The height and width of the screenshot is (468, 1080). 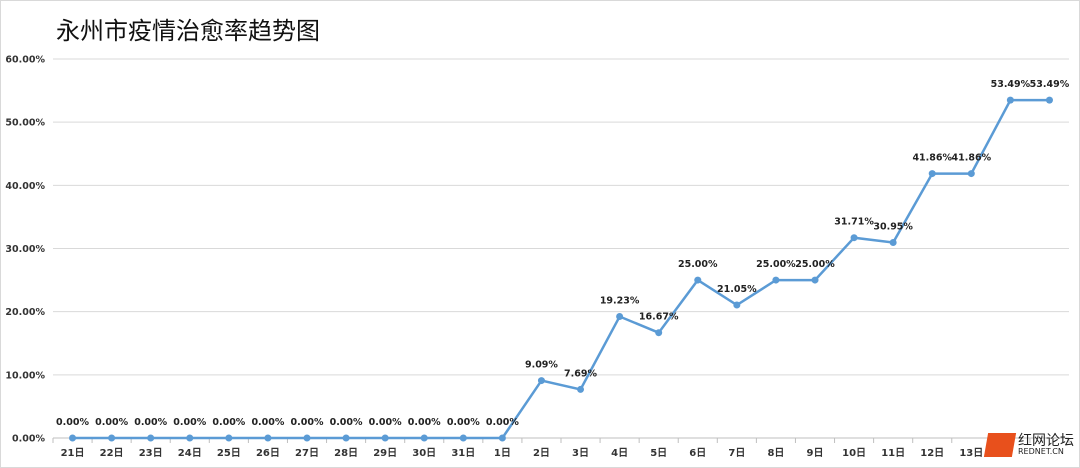 I want to click on x-tick-label: 31日, so click(x=463, y=453).